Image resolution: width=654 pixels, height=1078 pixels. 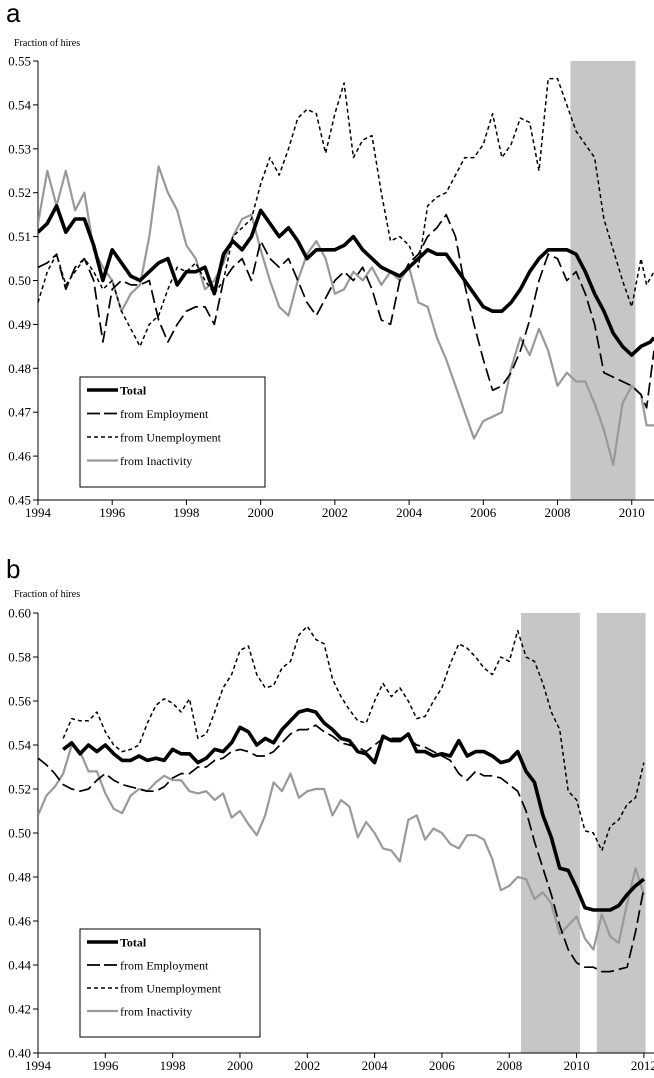 What do you see at coordinates (19, 500) in the screenshot?
I see `y-tick-label: 0.45` at bounding box center [19, 500].